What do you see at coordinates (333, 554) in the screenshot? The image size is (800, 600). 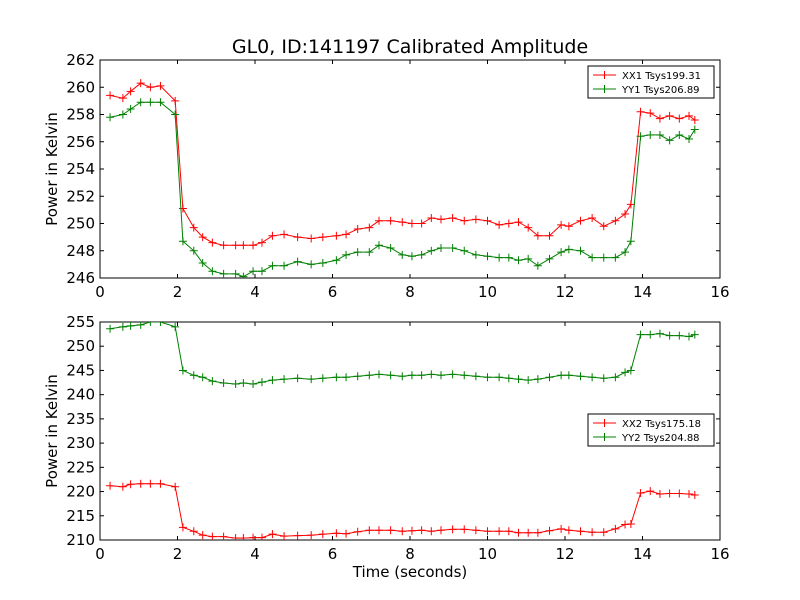 I see `x-tick-label: 6` at bounding box center [333, 554].